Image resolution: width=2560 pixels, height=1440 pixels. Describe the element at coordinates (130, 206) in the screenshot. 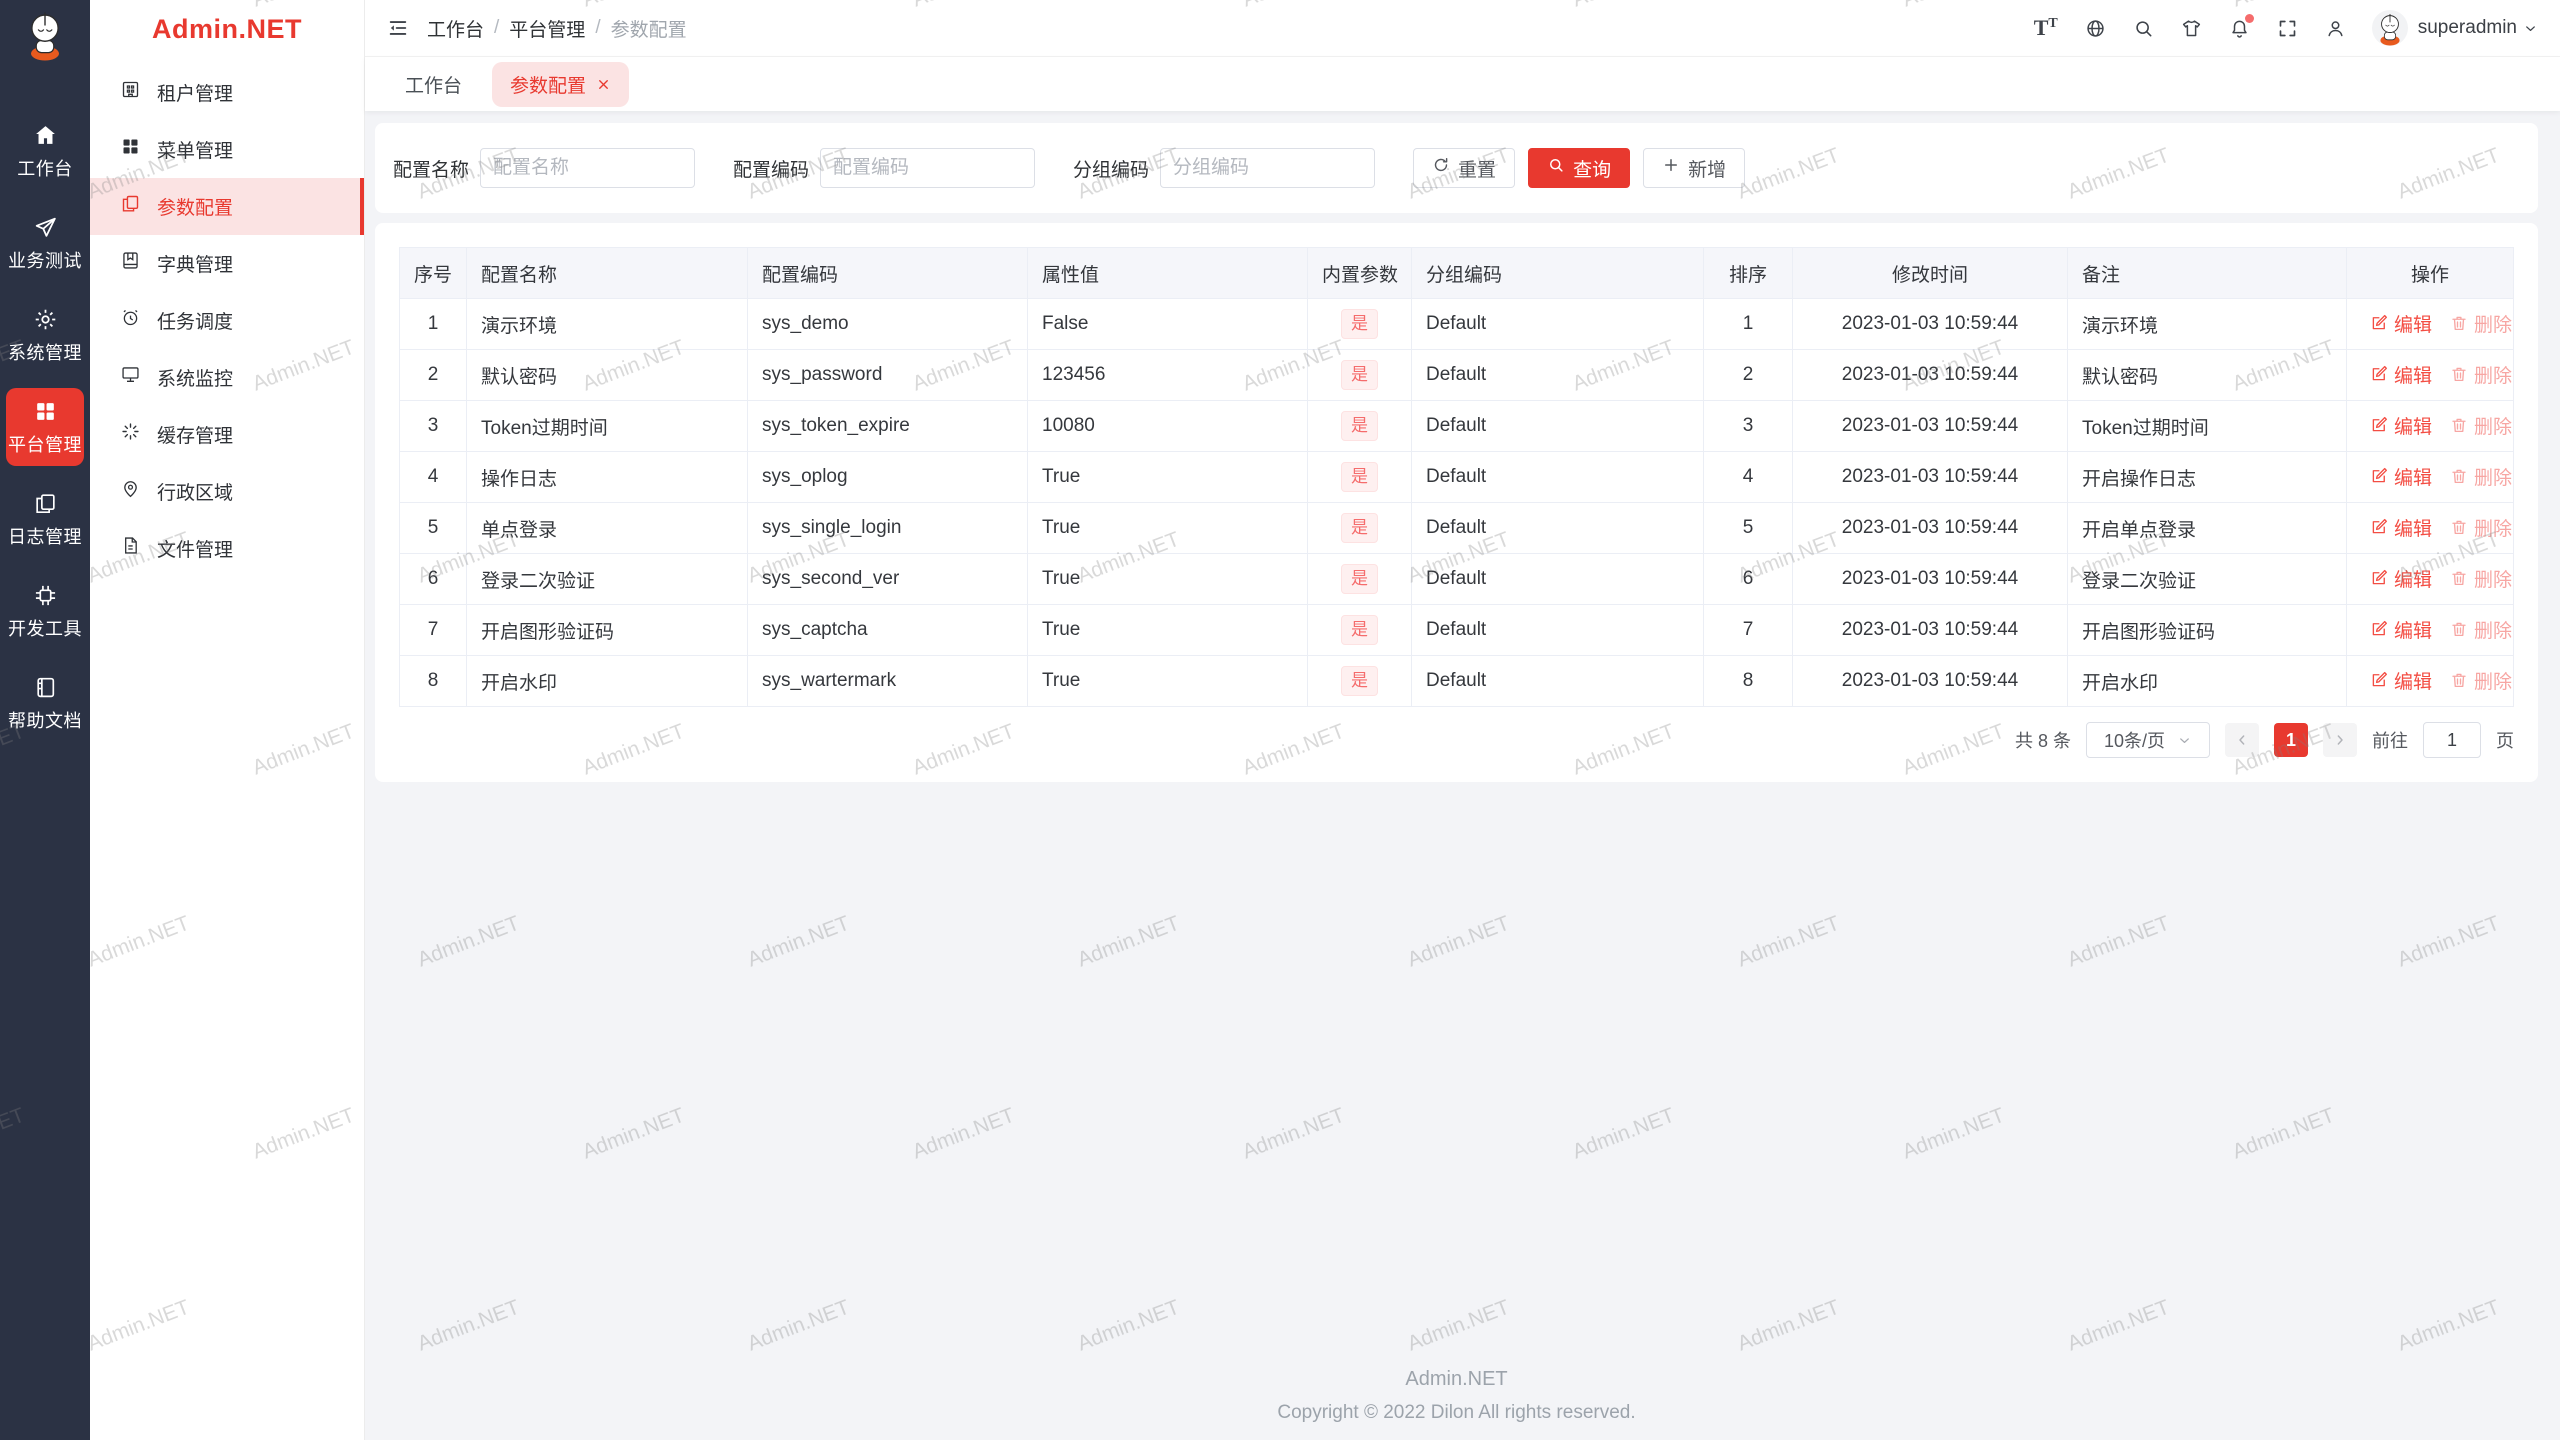

I see `copy-doc-icon` at that location.